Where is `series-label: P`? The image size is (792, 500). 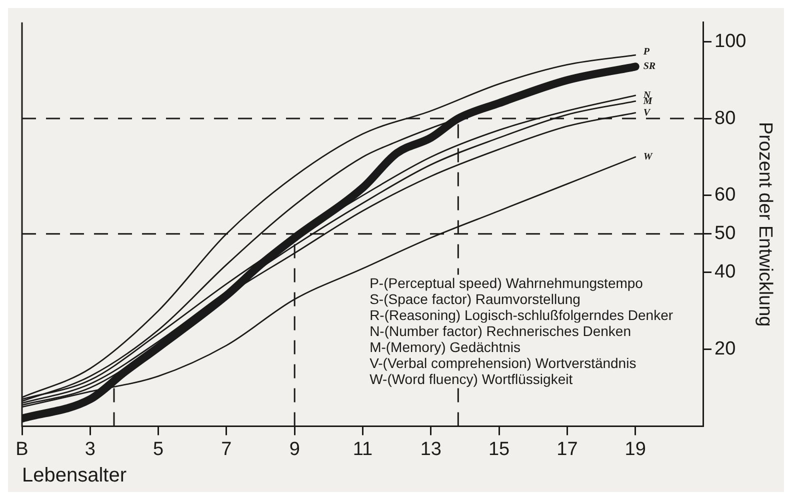
series-label: P is located at coordinates (646, 52).